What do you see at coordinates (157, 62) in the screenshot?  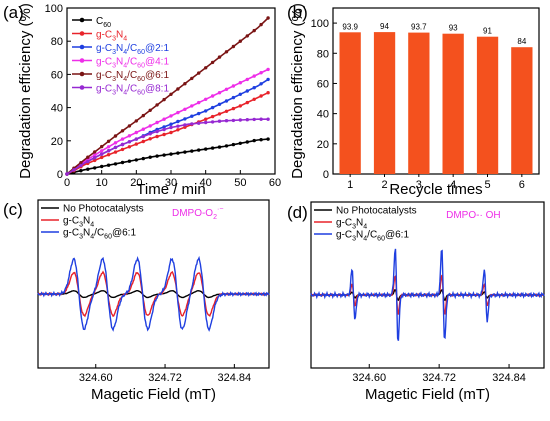 I see `a-legend-label-3-part-6: @4:1` at bounding box center [157, 62].